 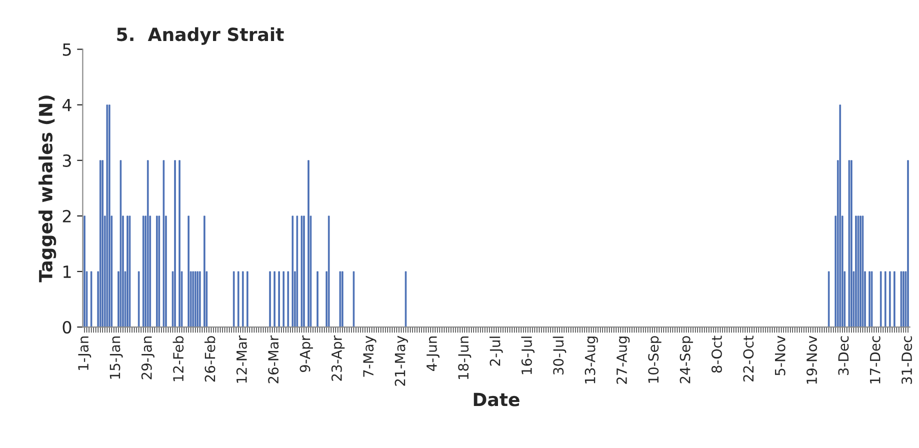 What do you see at coordinates (875, 360) in the screenshot?
I see `x-tick-label: 17-Dec` at bounding box center [875, 360].